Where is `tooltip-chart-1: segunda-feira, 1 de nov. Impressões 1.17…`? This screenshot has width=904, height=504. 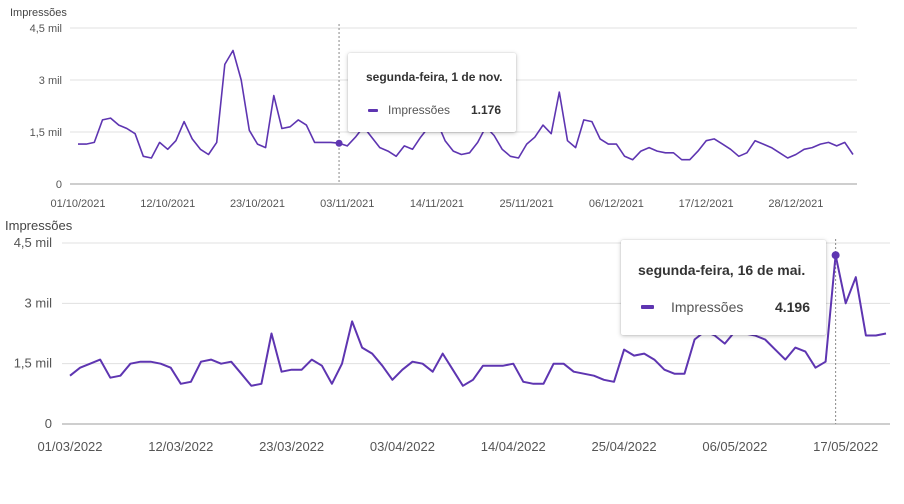 tooltip-chart-1: segunda-feira, 1 de nov. Impressões 1.17… is located at coordinates (432, 92).